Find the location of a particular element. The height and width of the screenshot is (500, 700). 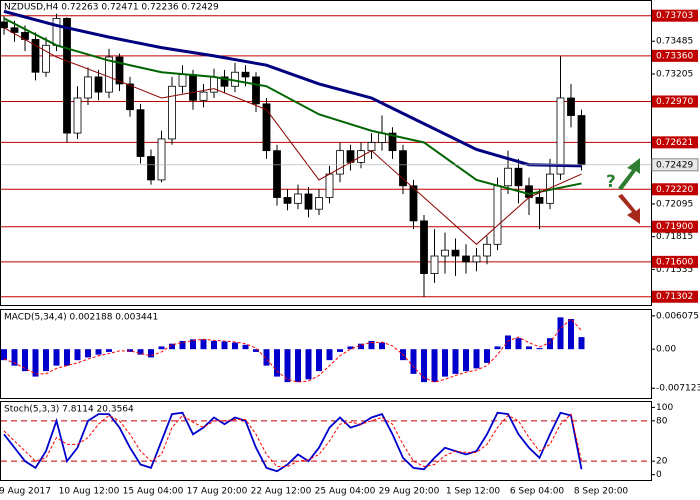

y-tick-label: 0.006075 is located at coordinates (677, 316).